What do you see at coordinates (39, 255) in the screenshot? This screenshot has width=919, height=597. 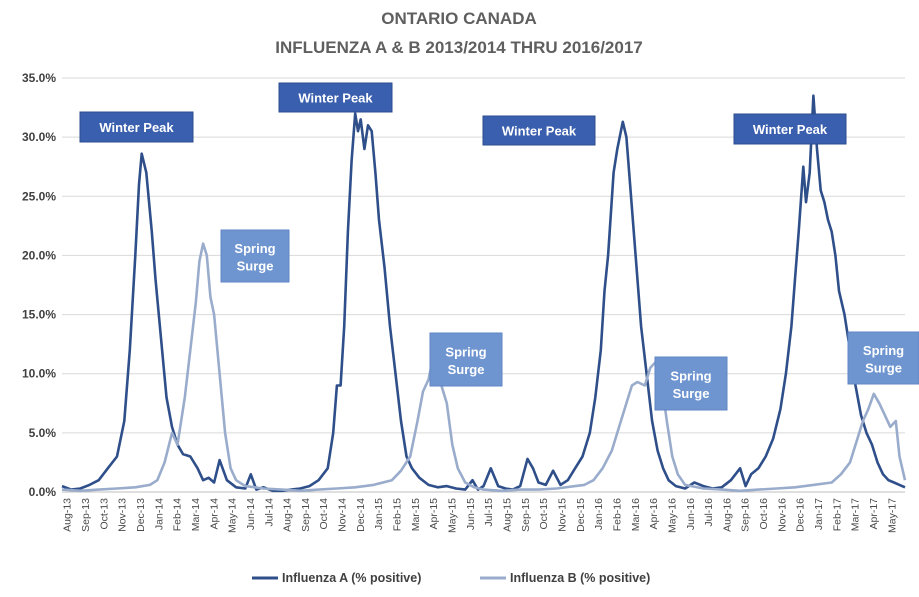 I see `y-tick-label: 20.0%` at bounding box center [39, 255].